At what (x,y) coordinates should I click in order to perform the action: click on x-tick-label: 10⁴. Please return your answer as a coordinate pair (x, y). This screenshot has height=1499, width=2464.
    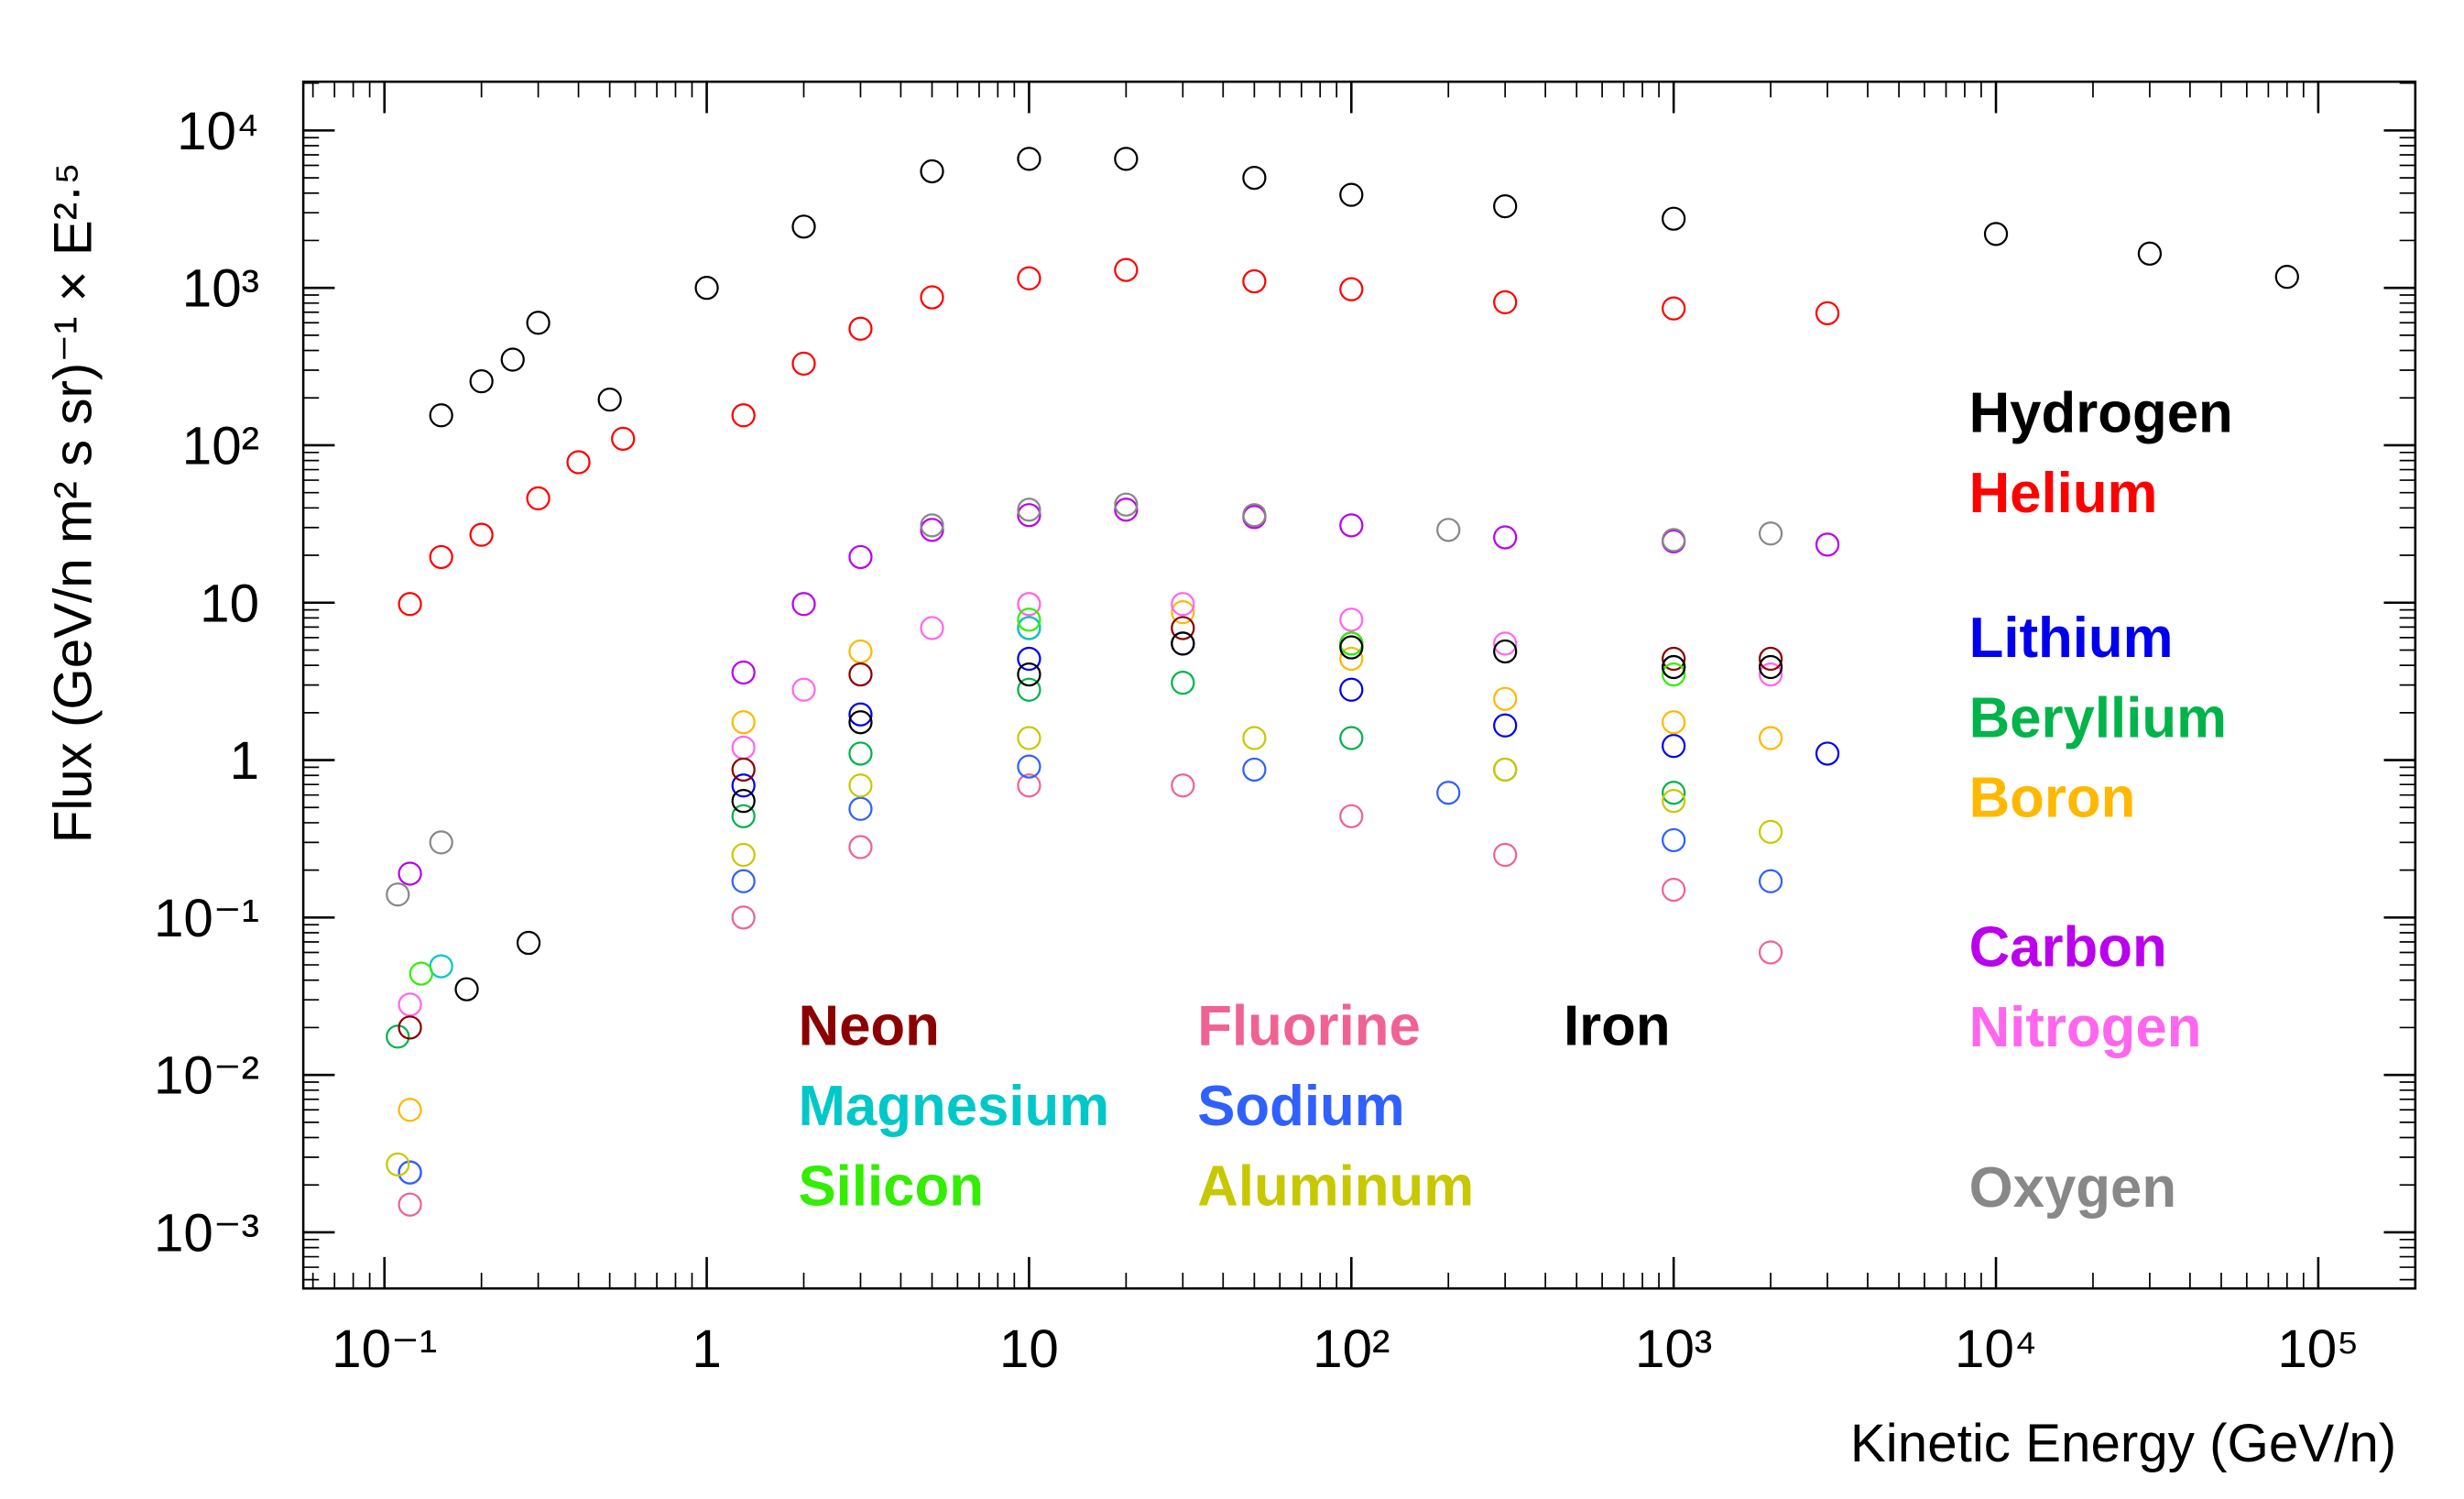
    Looking at the image, I should click on (1996, 1349).